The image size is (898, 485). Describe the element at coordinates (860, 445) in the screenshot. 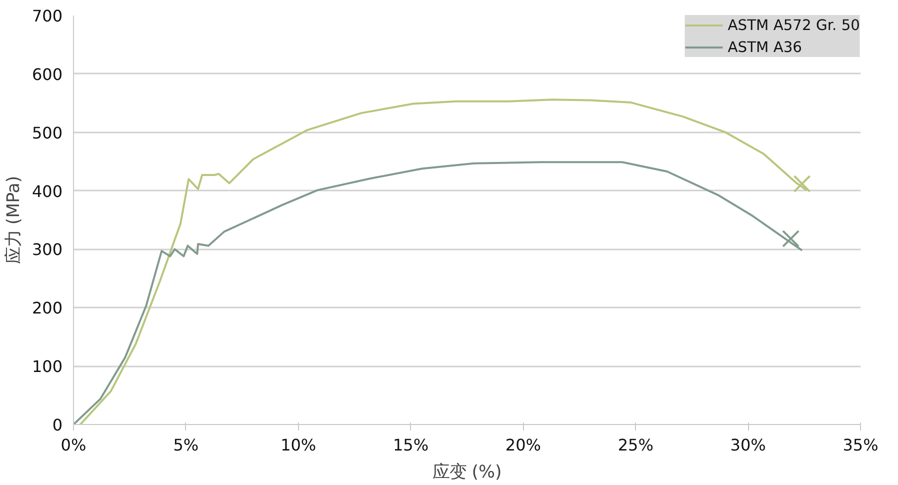

I see `x-tick-label: 35%` at that location.